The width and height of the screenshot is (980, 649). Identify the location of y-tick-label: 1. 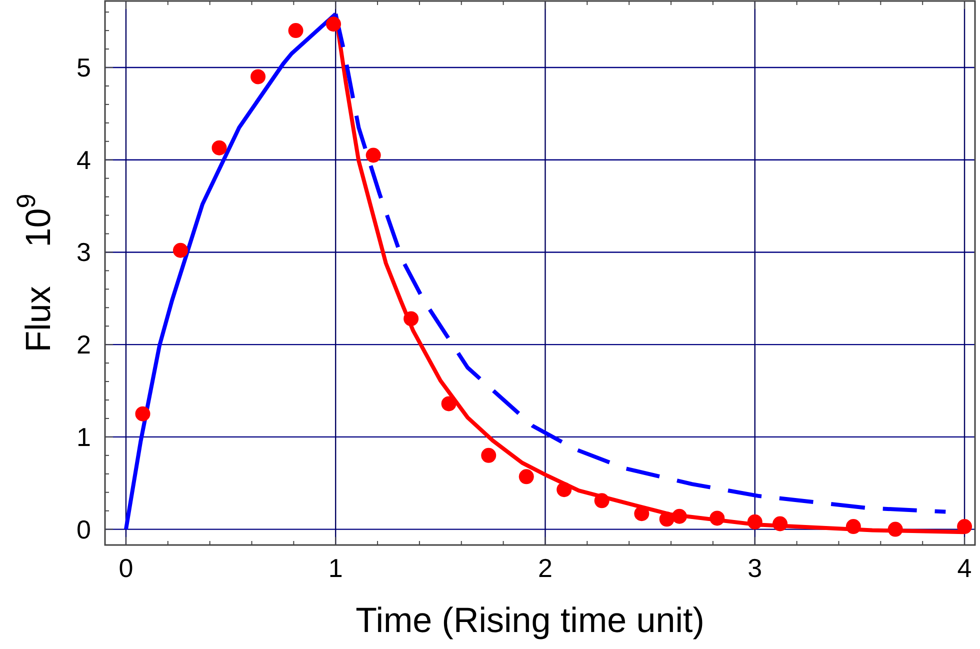
(83, 437).